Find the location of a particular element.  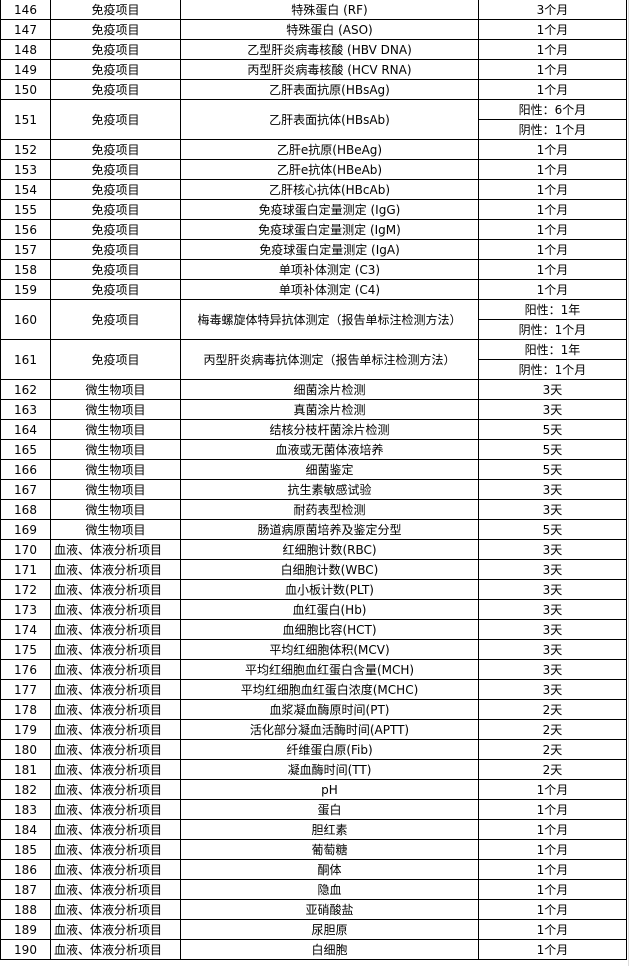

period-cell: 2天 is located at coordinates (552, 749).